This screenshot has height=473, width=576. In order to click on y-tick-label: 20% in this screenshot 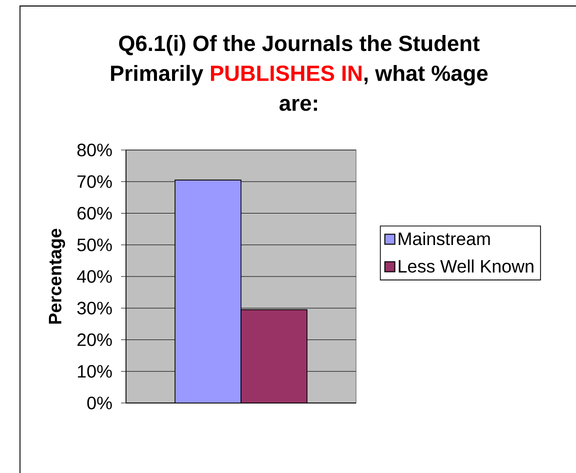, I will do `click(94, 339)`.